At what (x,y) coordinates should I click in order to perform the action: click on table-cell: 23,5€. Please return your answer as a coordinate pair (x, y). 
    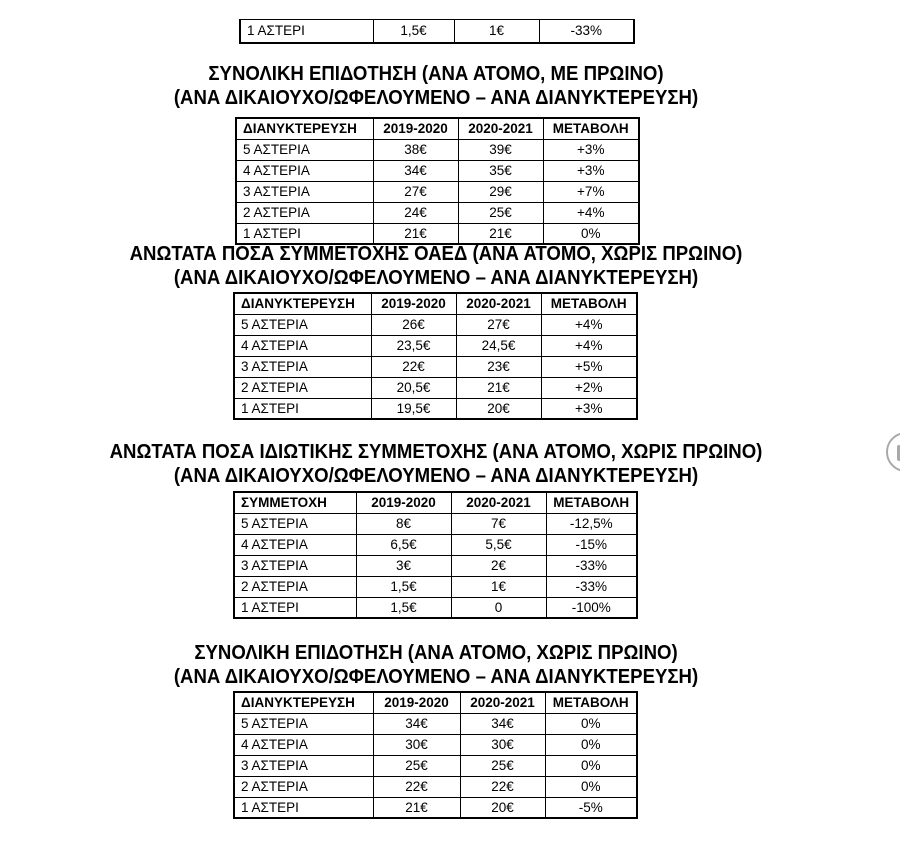
    Looking at the image, I should click on (413, 345).